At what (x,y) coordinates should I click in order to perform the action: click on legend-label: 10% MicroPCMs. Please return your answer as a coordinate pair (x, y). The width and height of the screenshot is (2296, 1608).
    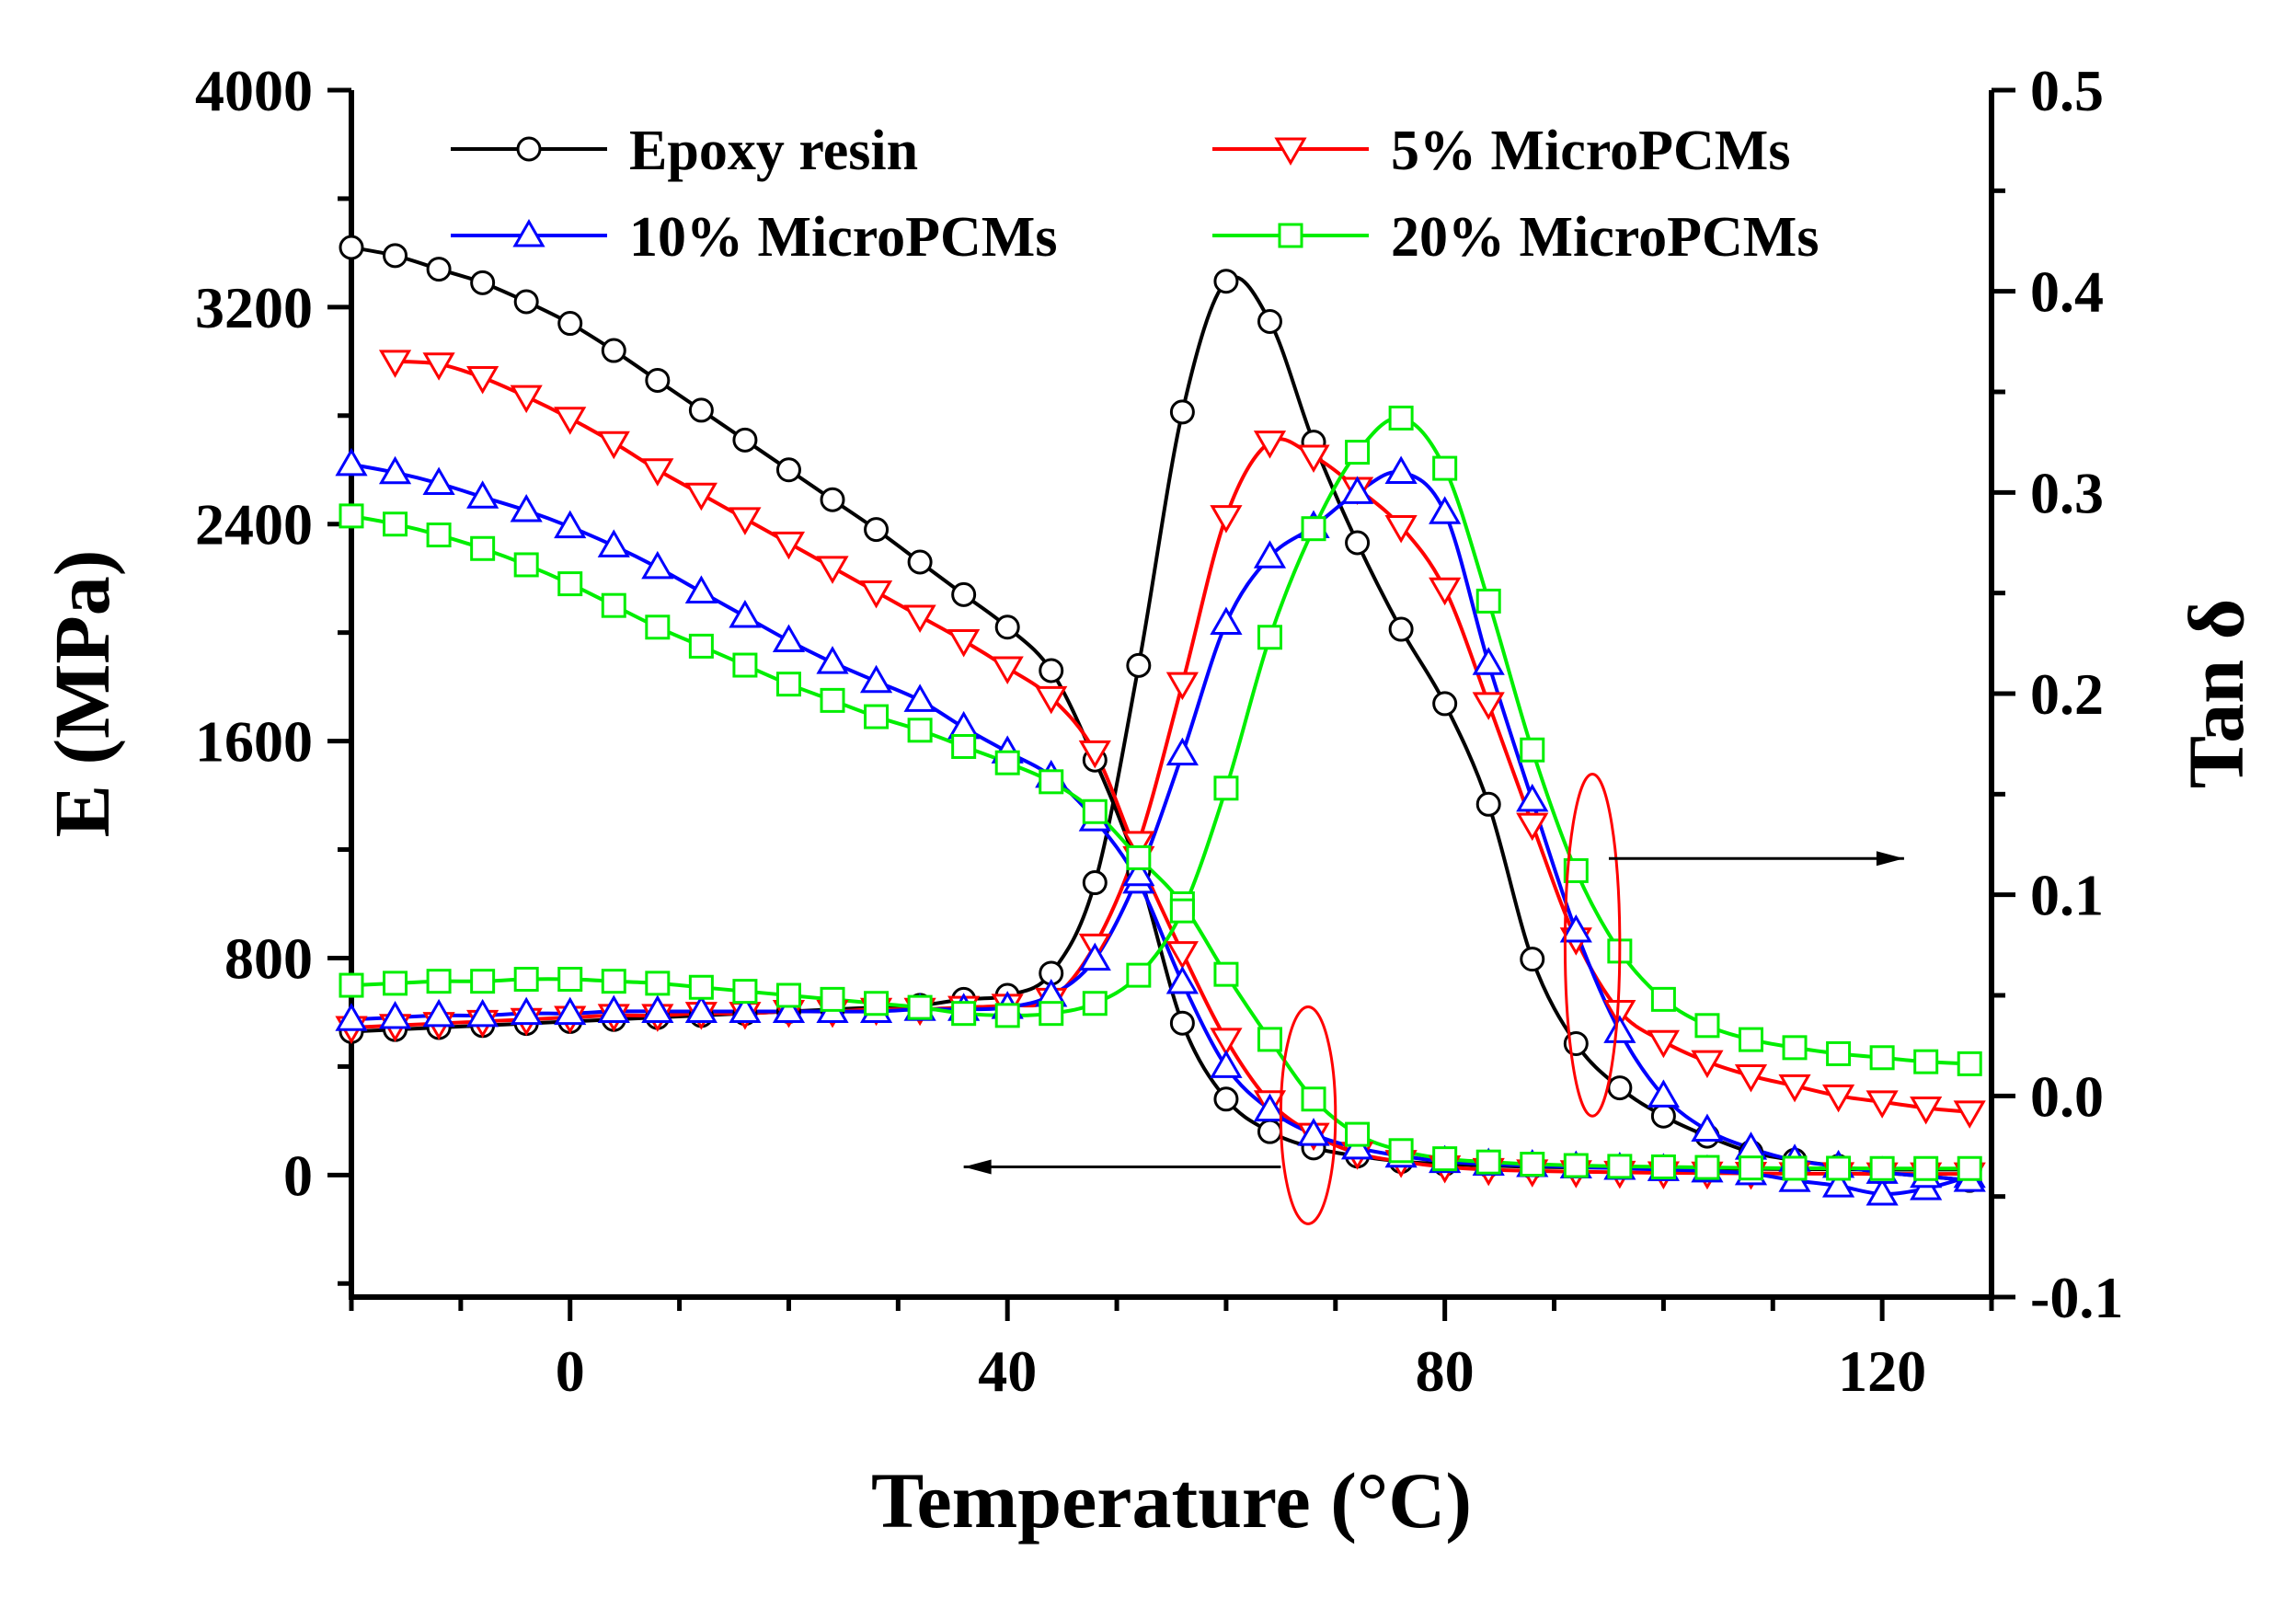
    Looking at the image, I should click on (843, 238).